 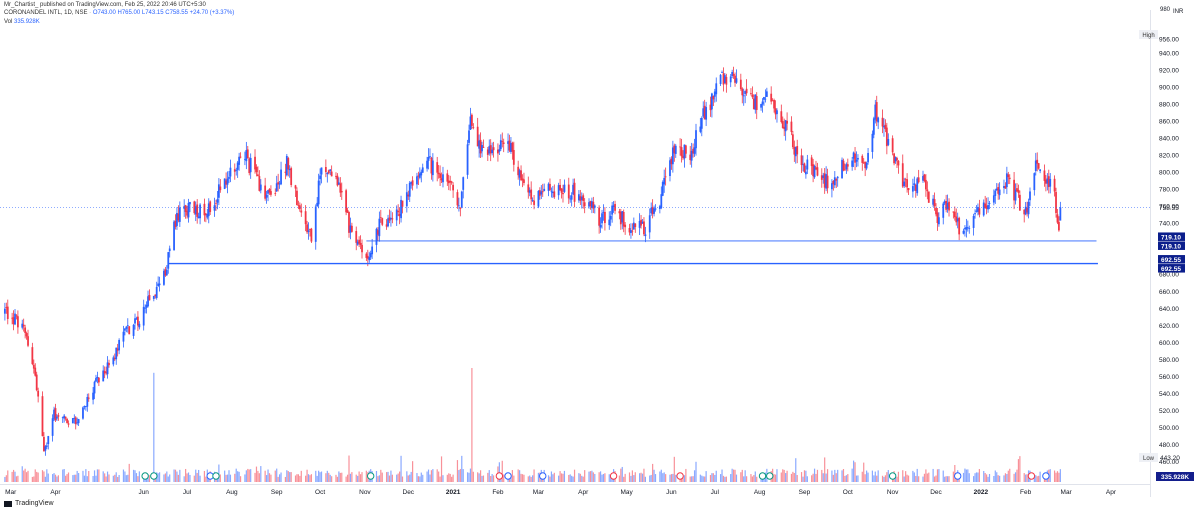 I want to click on tradingview-logo-icon, so click(x=8, y=503).